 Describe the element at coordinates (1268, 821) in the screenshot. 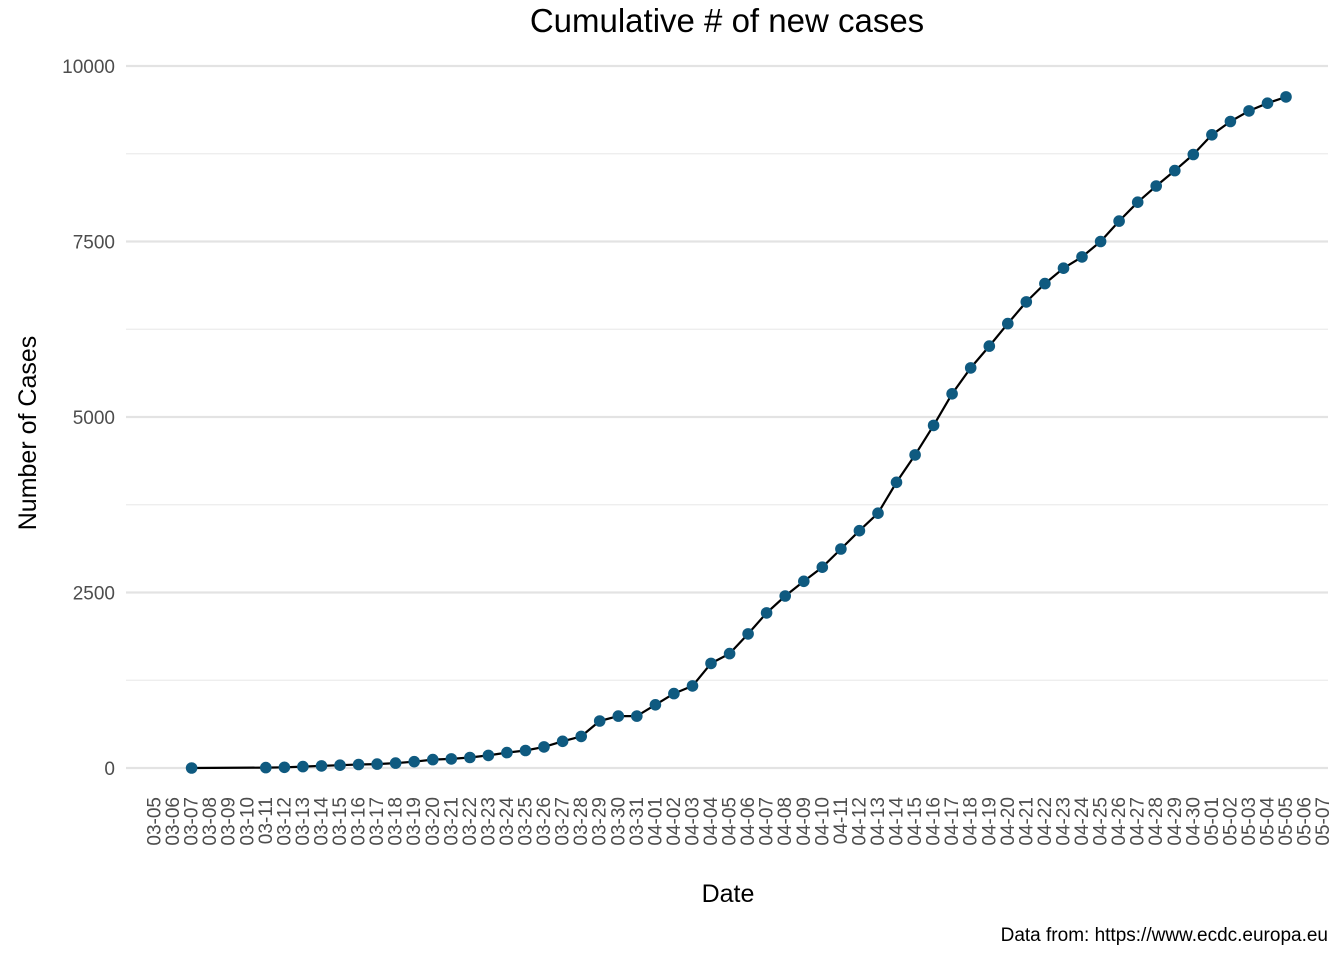

I see `x-tick-label: 05-04` at that location.